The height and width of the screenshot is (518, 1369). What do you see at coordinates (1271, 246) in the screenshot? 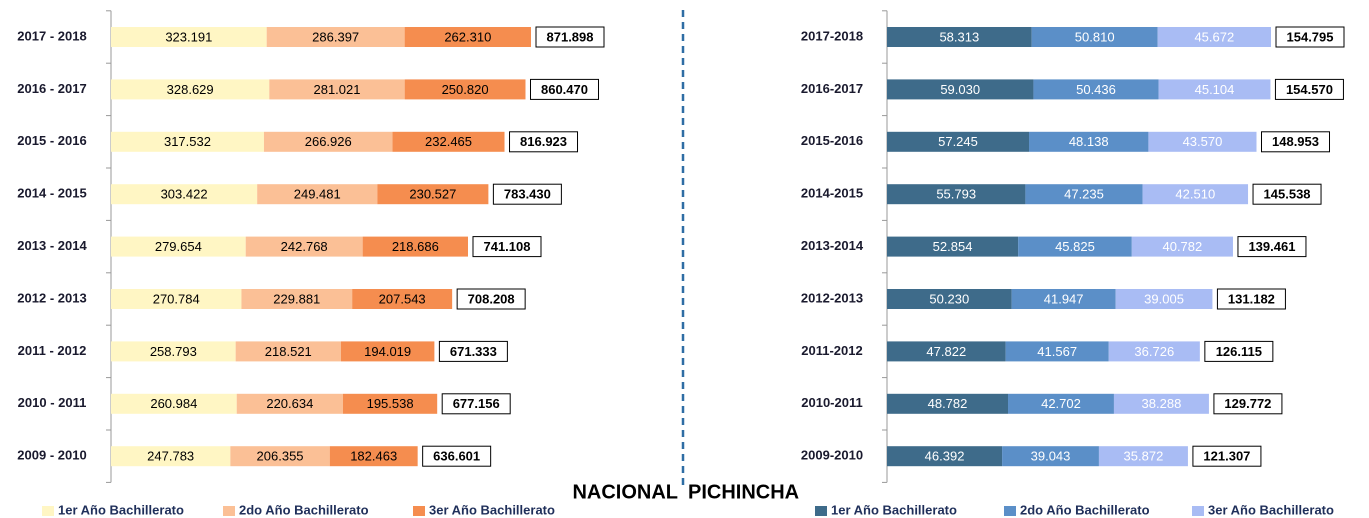
I see `total-label: 139.461` at bounding box center [1271, 246].